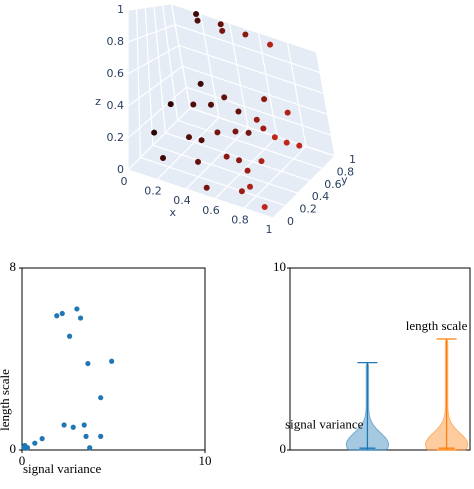  Describe the element at coordinates (308, 209) in the screenshot. I see `y-tick-label: 0.2` at that location.